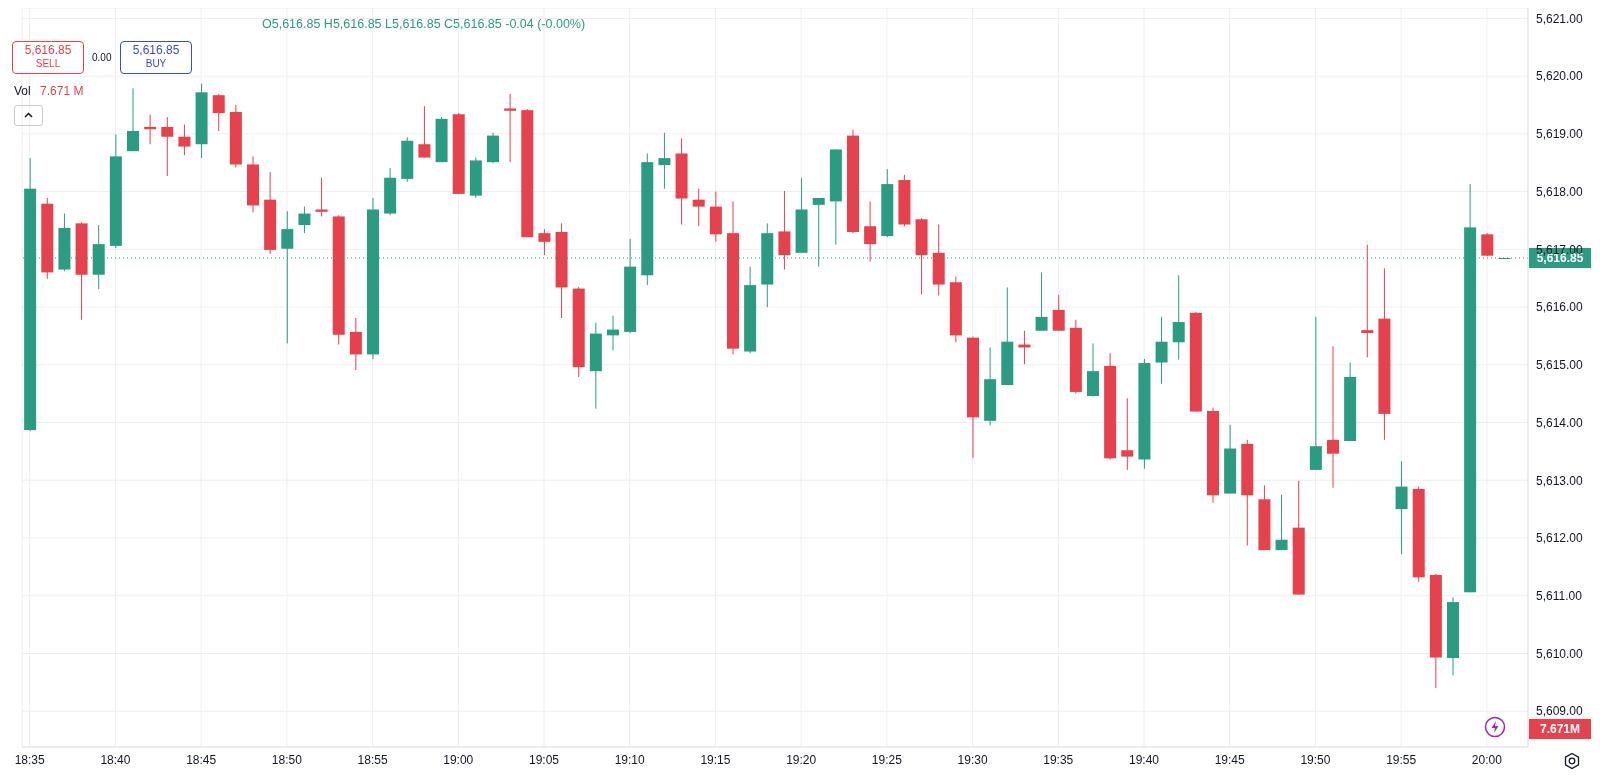 The image size is (1600, 783). I want to click on x-tick-label: 20:00, so click(1487, 759).